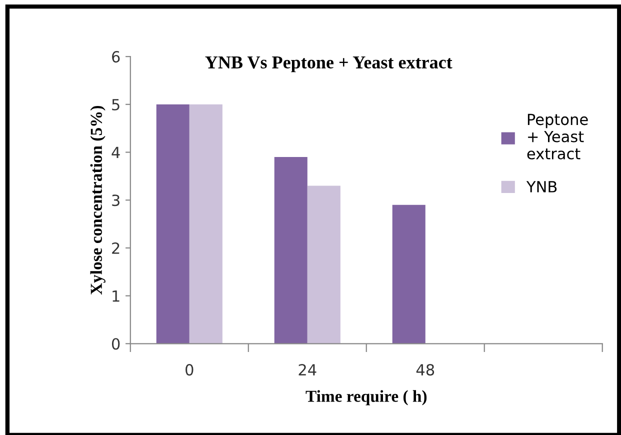 Image resolution: width=621 pixels, height=435 pixels. What do you see at coordinates (116, 344) in the screenshot?
I see `y-tick-label: 0` at bounding box center [116, 344].